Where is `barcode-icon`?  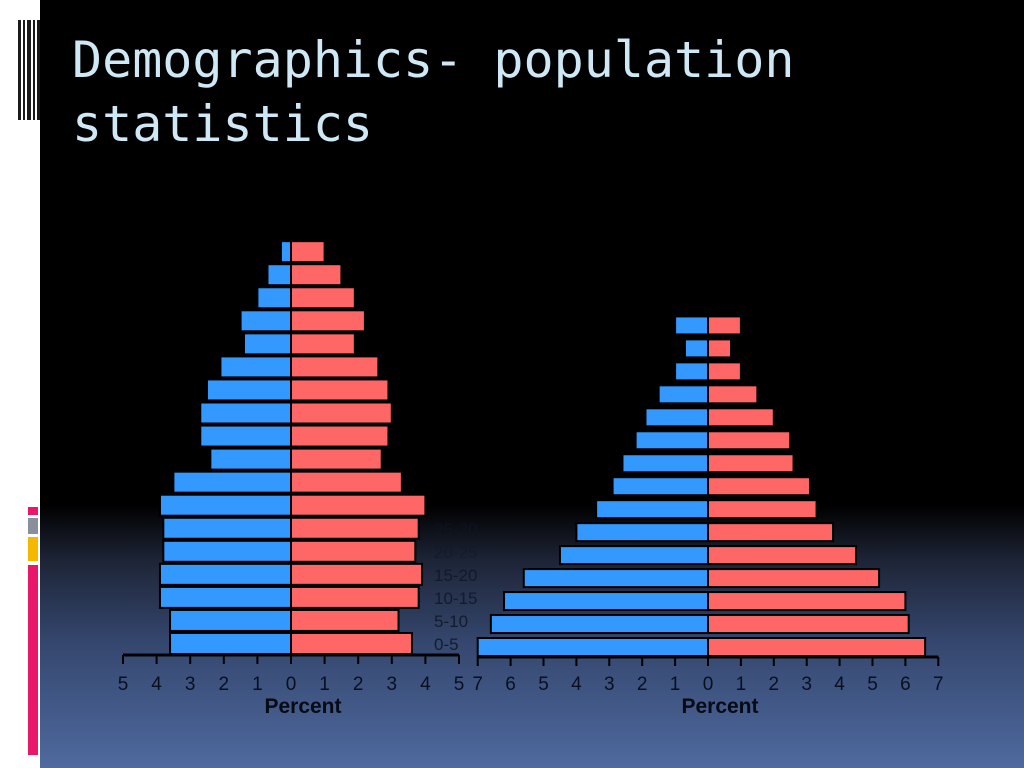
barcode-icon is located at coordinates (29, 70).